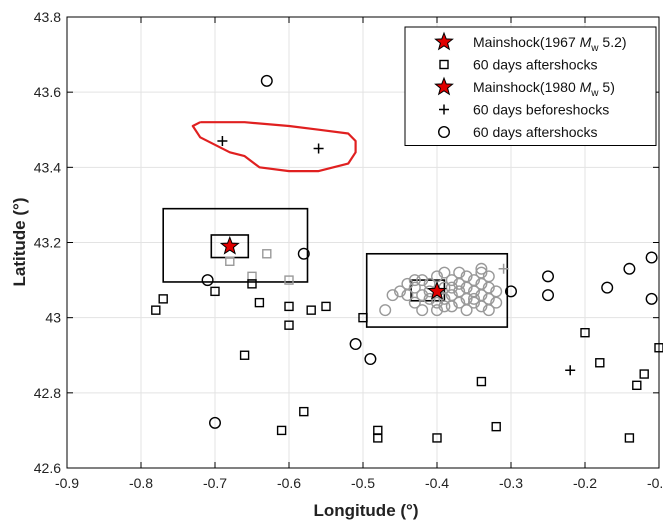  I want to click on y-tick-label: 42.8, so click(47, 393).